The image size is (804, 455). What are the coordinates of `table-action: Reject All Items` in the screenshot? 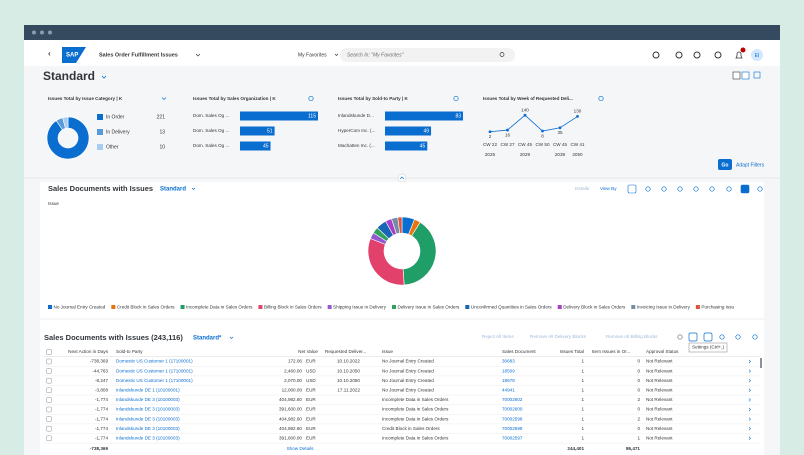 It's located at (498, 336).